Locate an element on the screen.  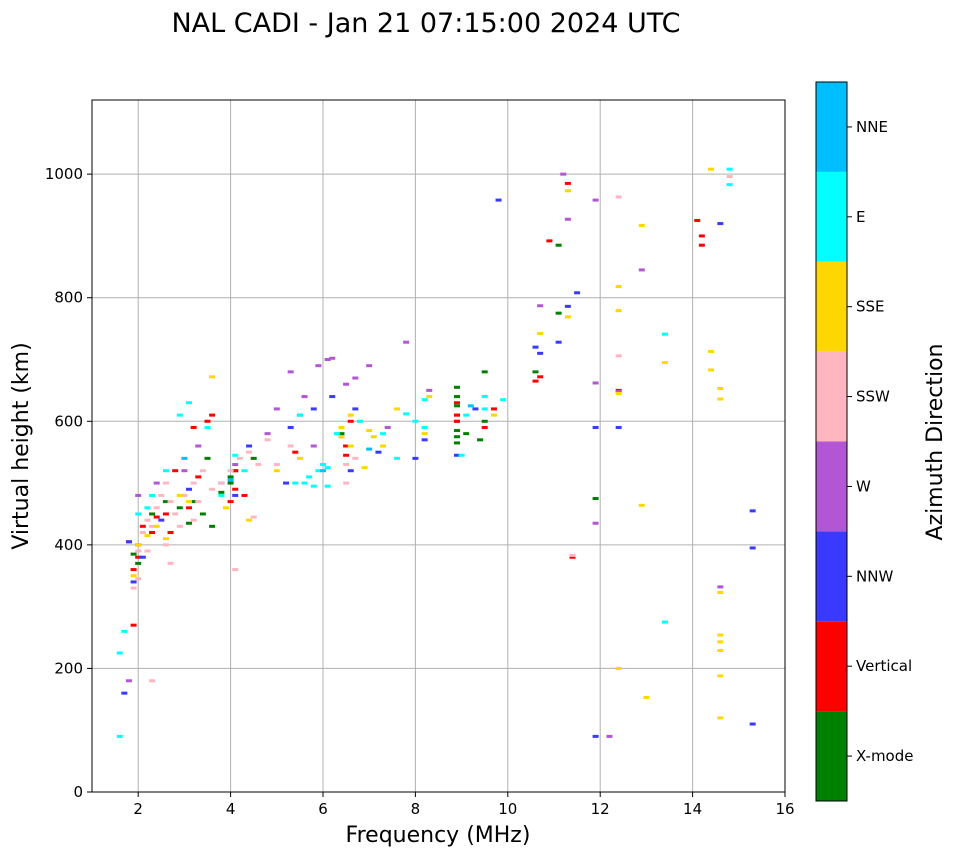
x-tick-label: 6 is located at coordinates (323, 809).